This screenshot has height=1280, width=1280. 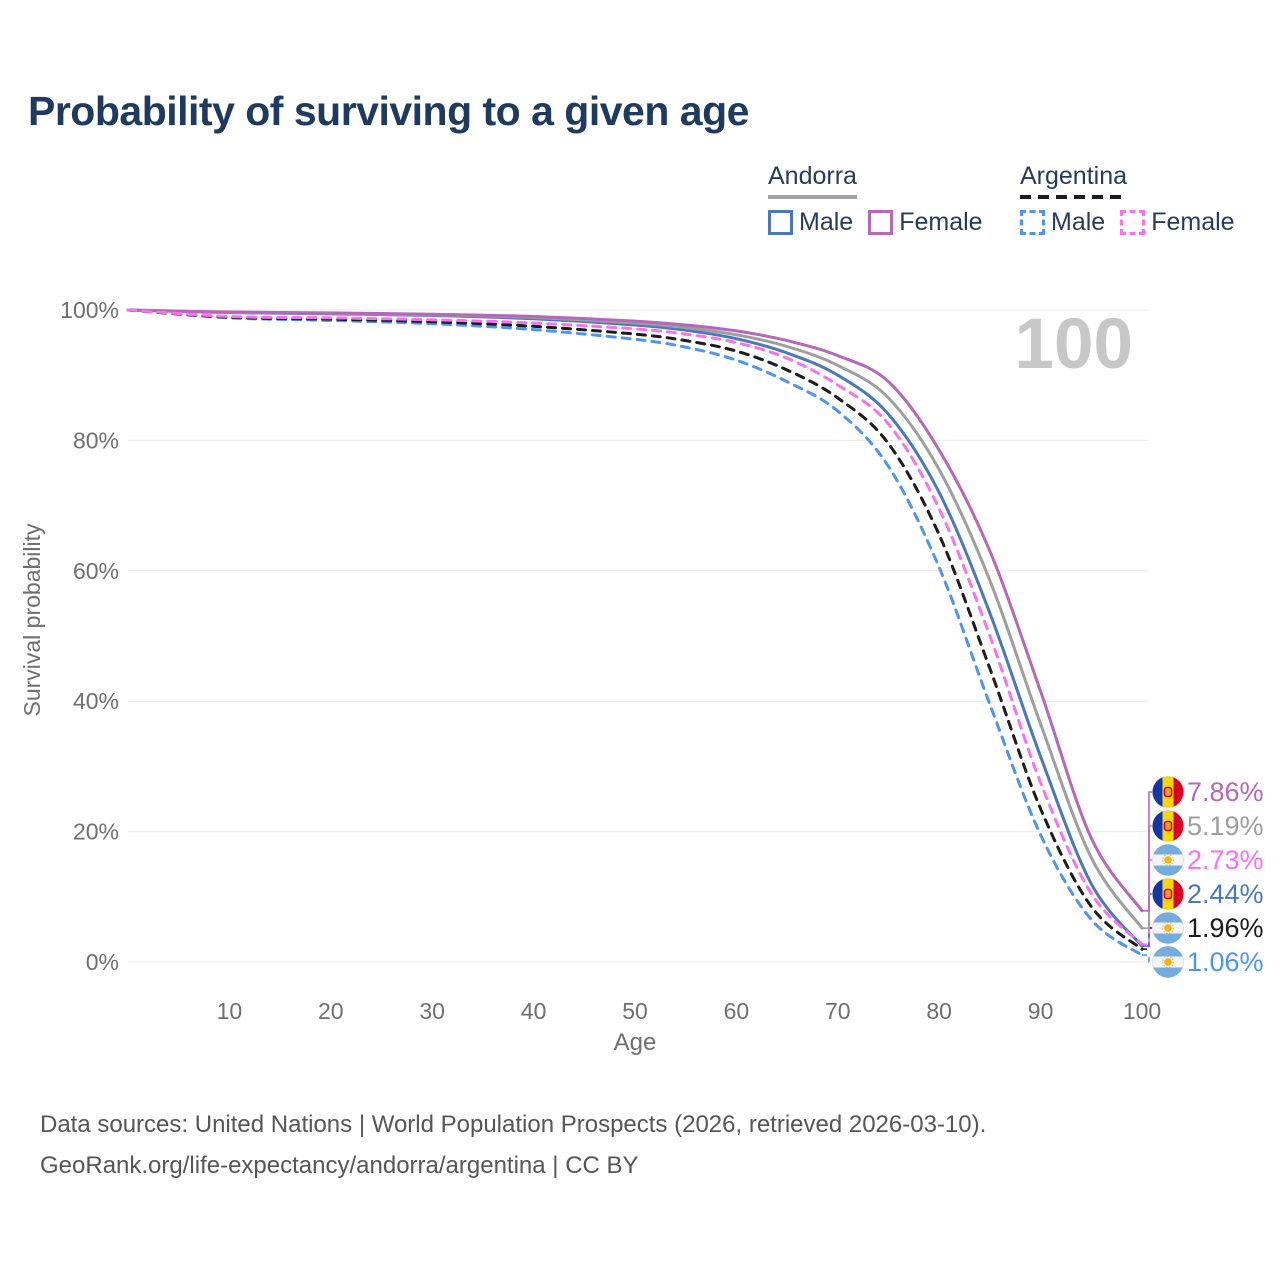 I want to click on legend-group-andorra: Andorra Male Female, so click(x=875, y=199).